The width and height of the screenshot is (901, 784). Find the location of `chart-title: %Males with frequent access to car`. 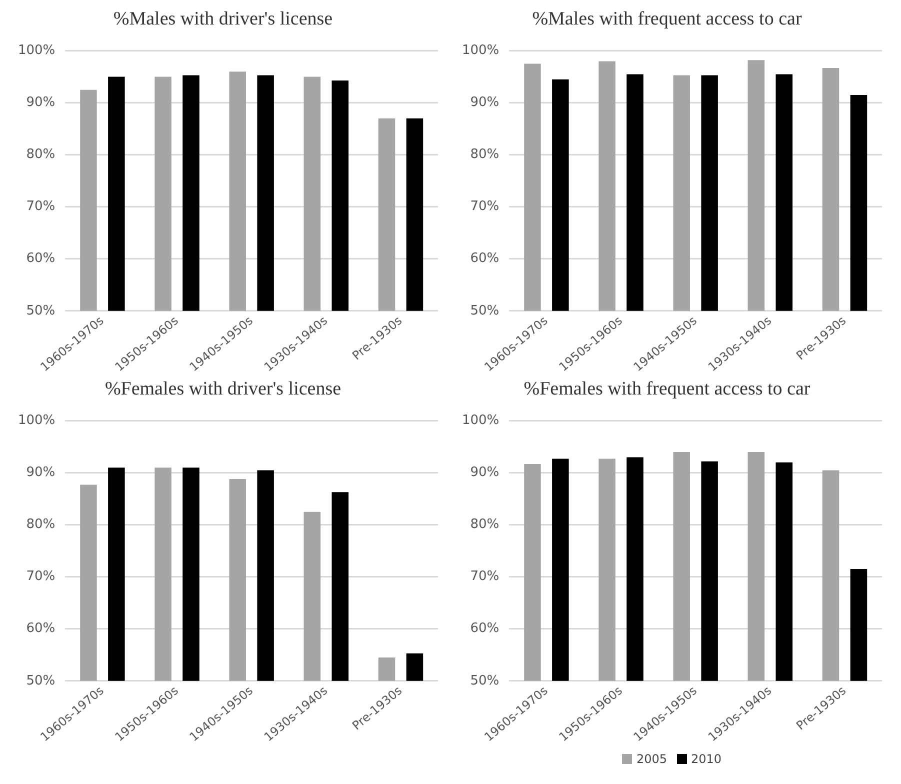

chart-title: %Males with frequent access to car is located at coordinates (667, 19).